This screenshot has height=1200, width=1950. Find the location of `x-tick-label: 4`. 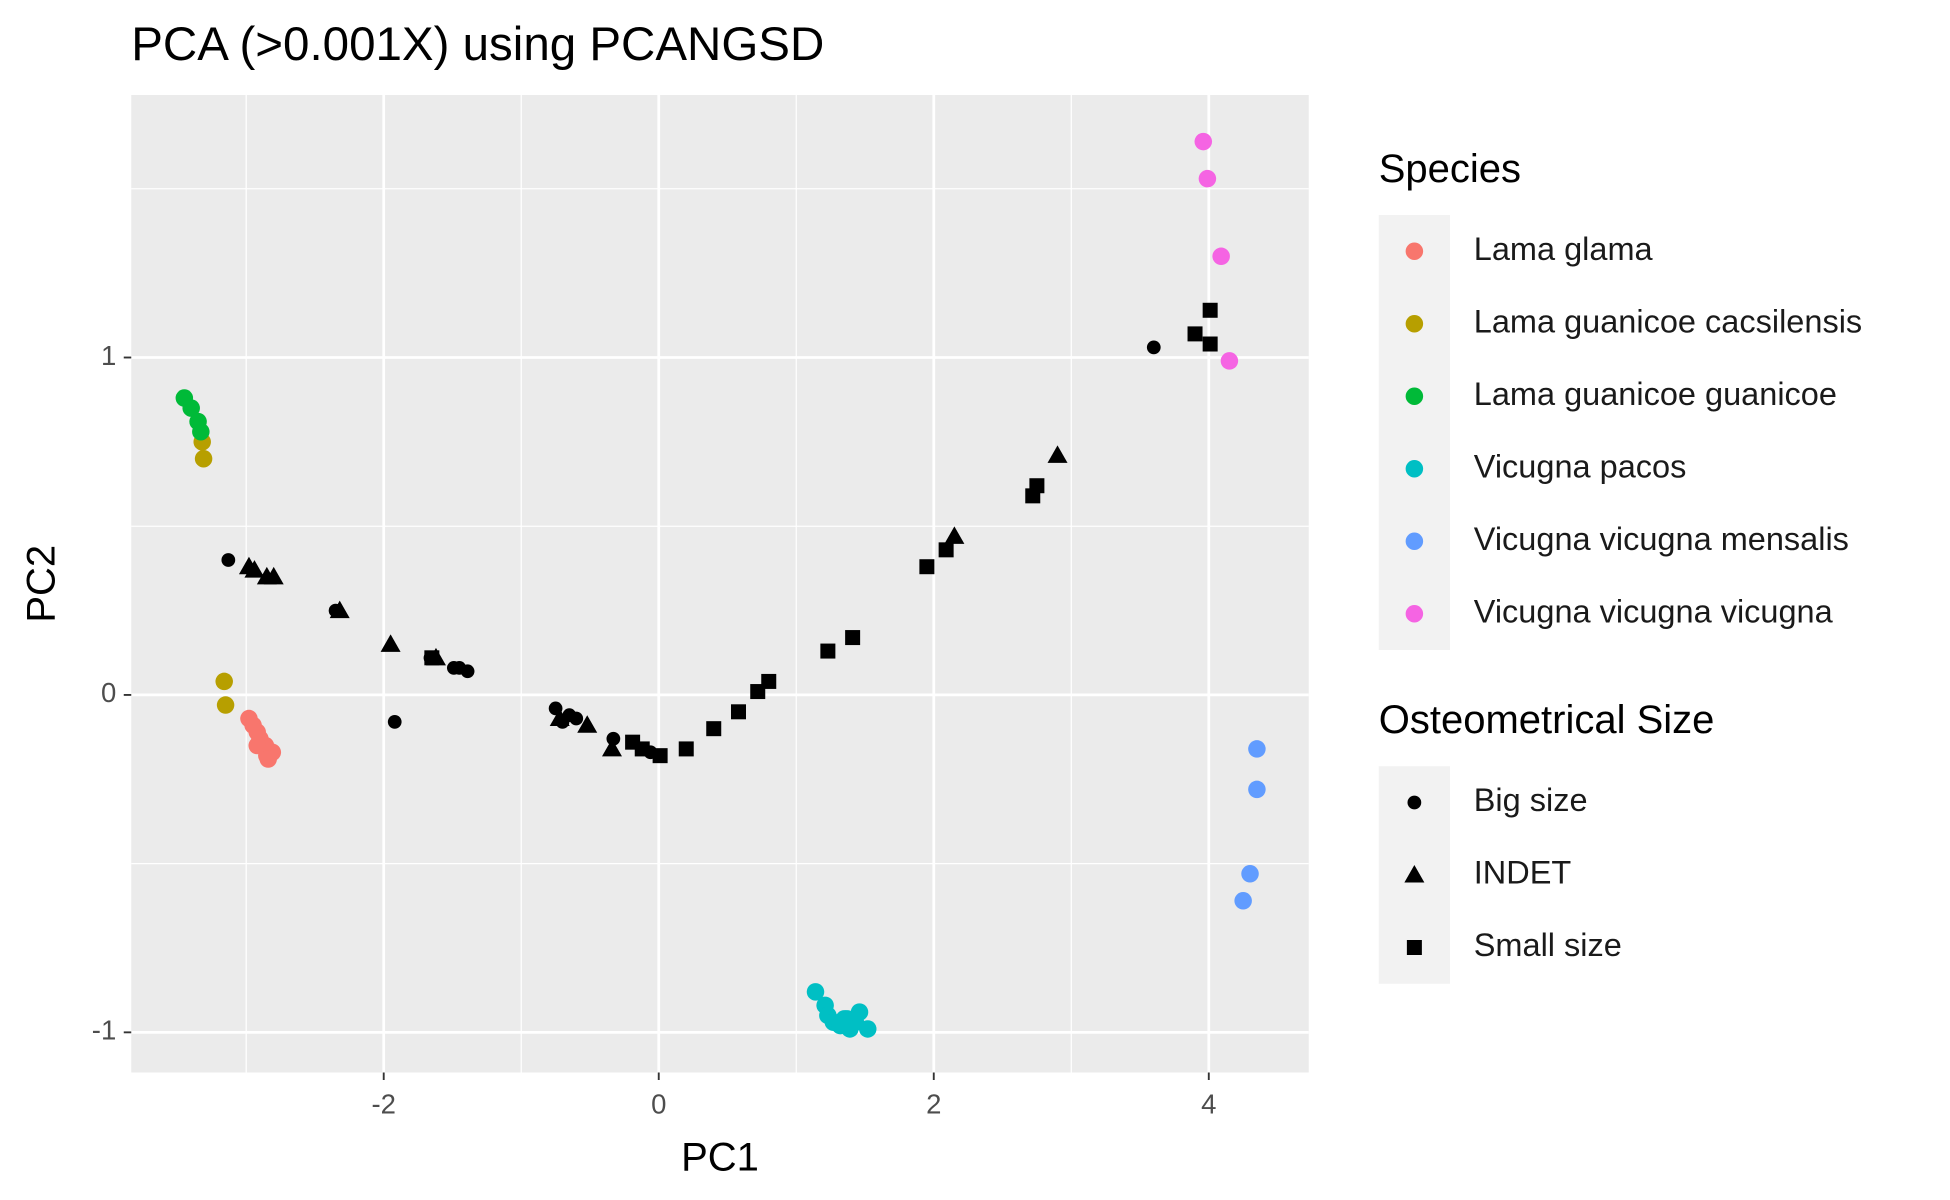

x-tick-label: 4 is located at coordinates (1208, 1104).